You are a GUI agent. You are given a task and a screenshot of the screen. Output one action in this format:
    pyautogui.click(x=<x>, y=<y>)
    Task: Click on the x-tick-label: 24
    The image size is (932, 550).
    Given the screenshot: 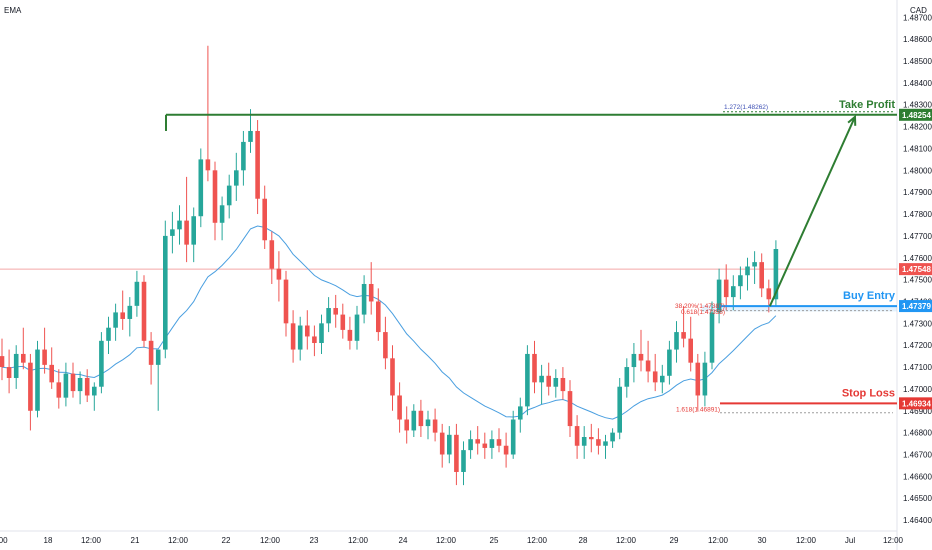 What is the action you would take?
    pyautogui.click(x=403, y=540)
    